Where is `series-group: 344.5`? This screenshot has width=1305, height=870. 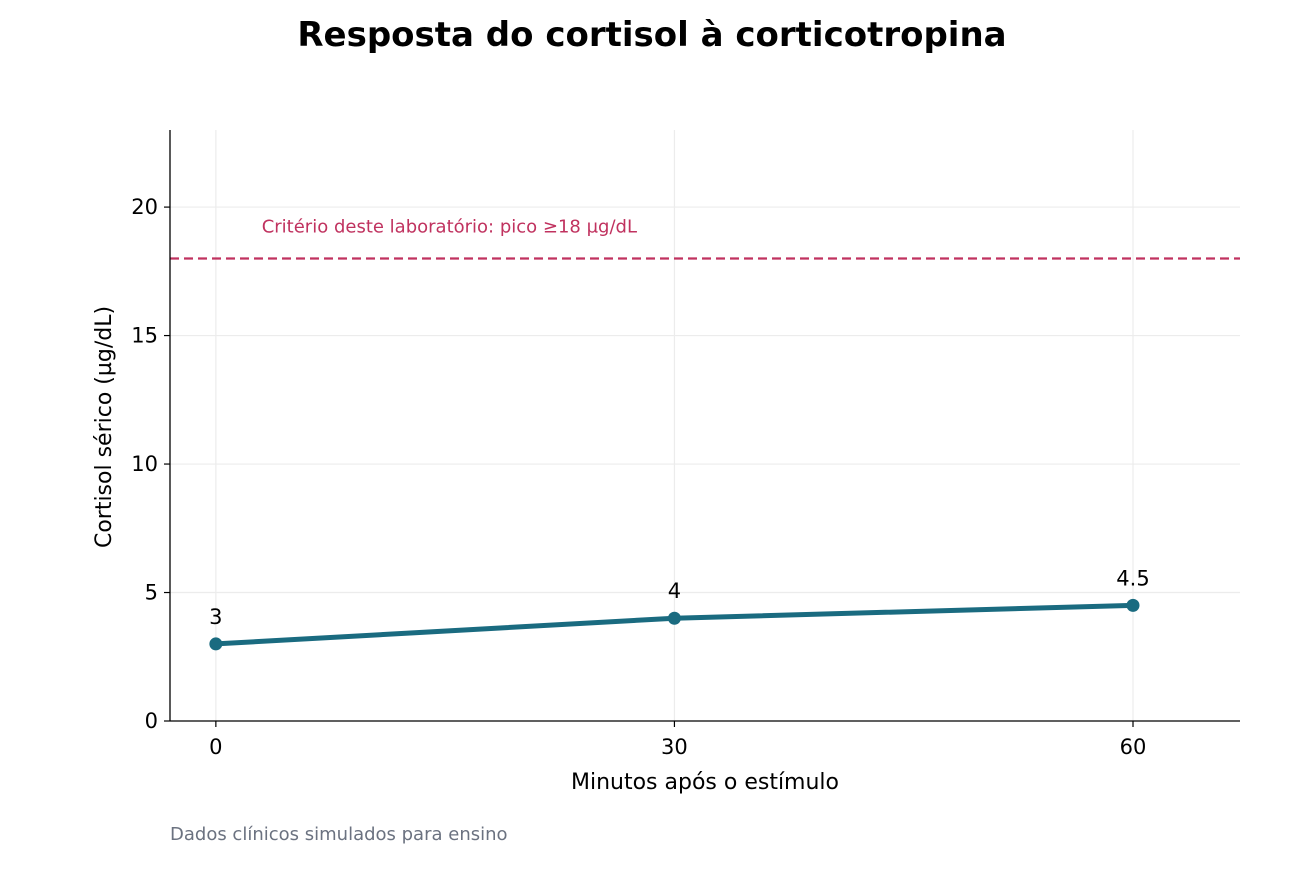
series-group: 344.5 is located at coordinates (679, 608).